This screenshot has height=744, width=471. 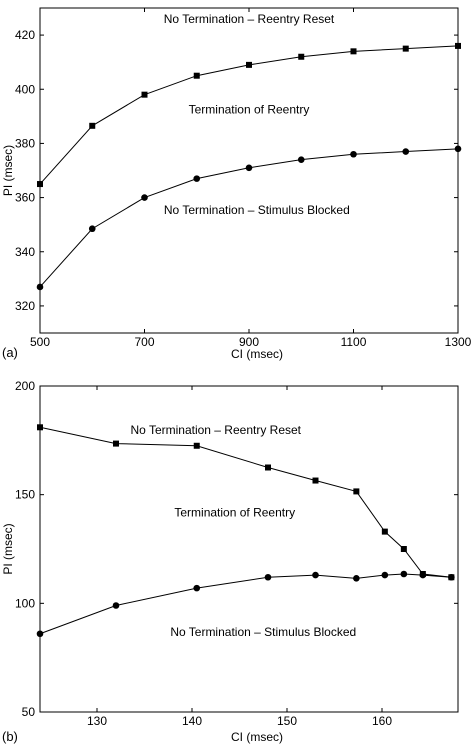 What do you see at coordinates (10, 352) in the screenshot?
I see `panel-label: (a)` at bounding box center [10, 352].